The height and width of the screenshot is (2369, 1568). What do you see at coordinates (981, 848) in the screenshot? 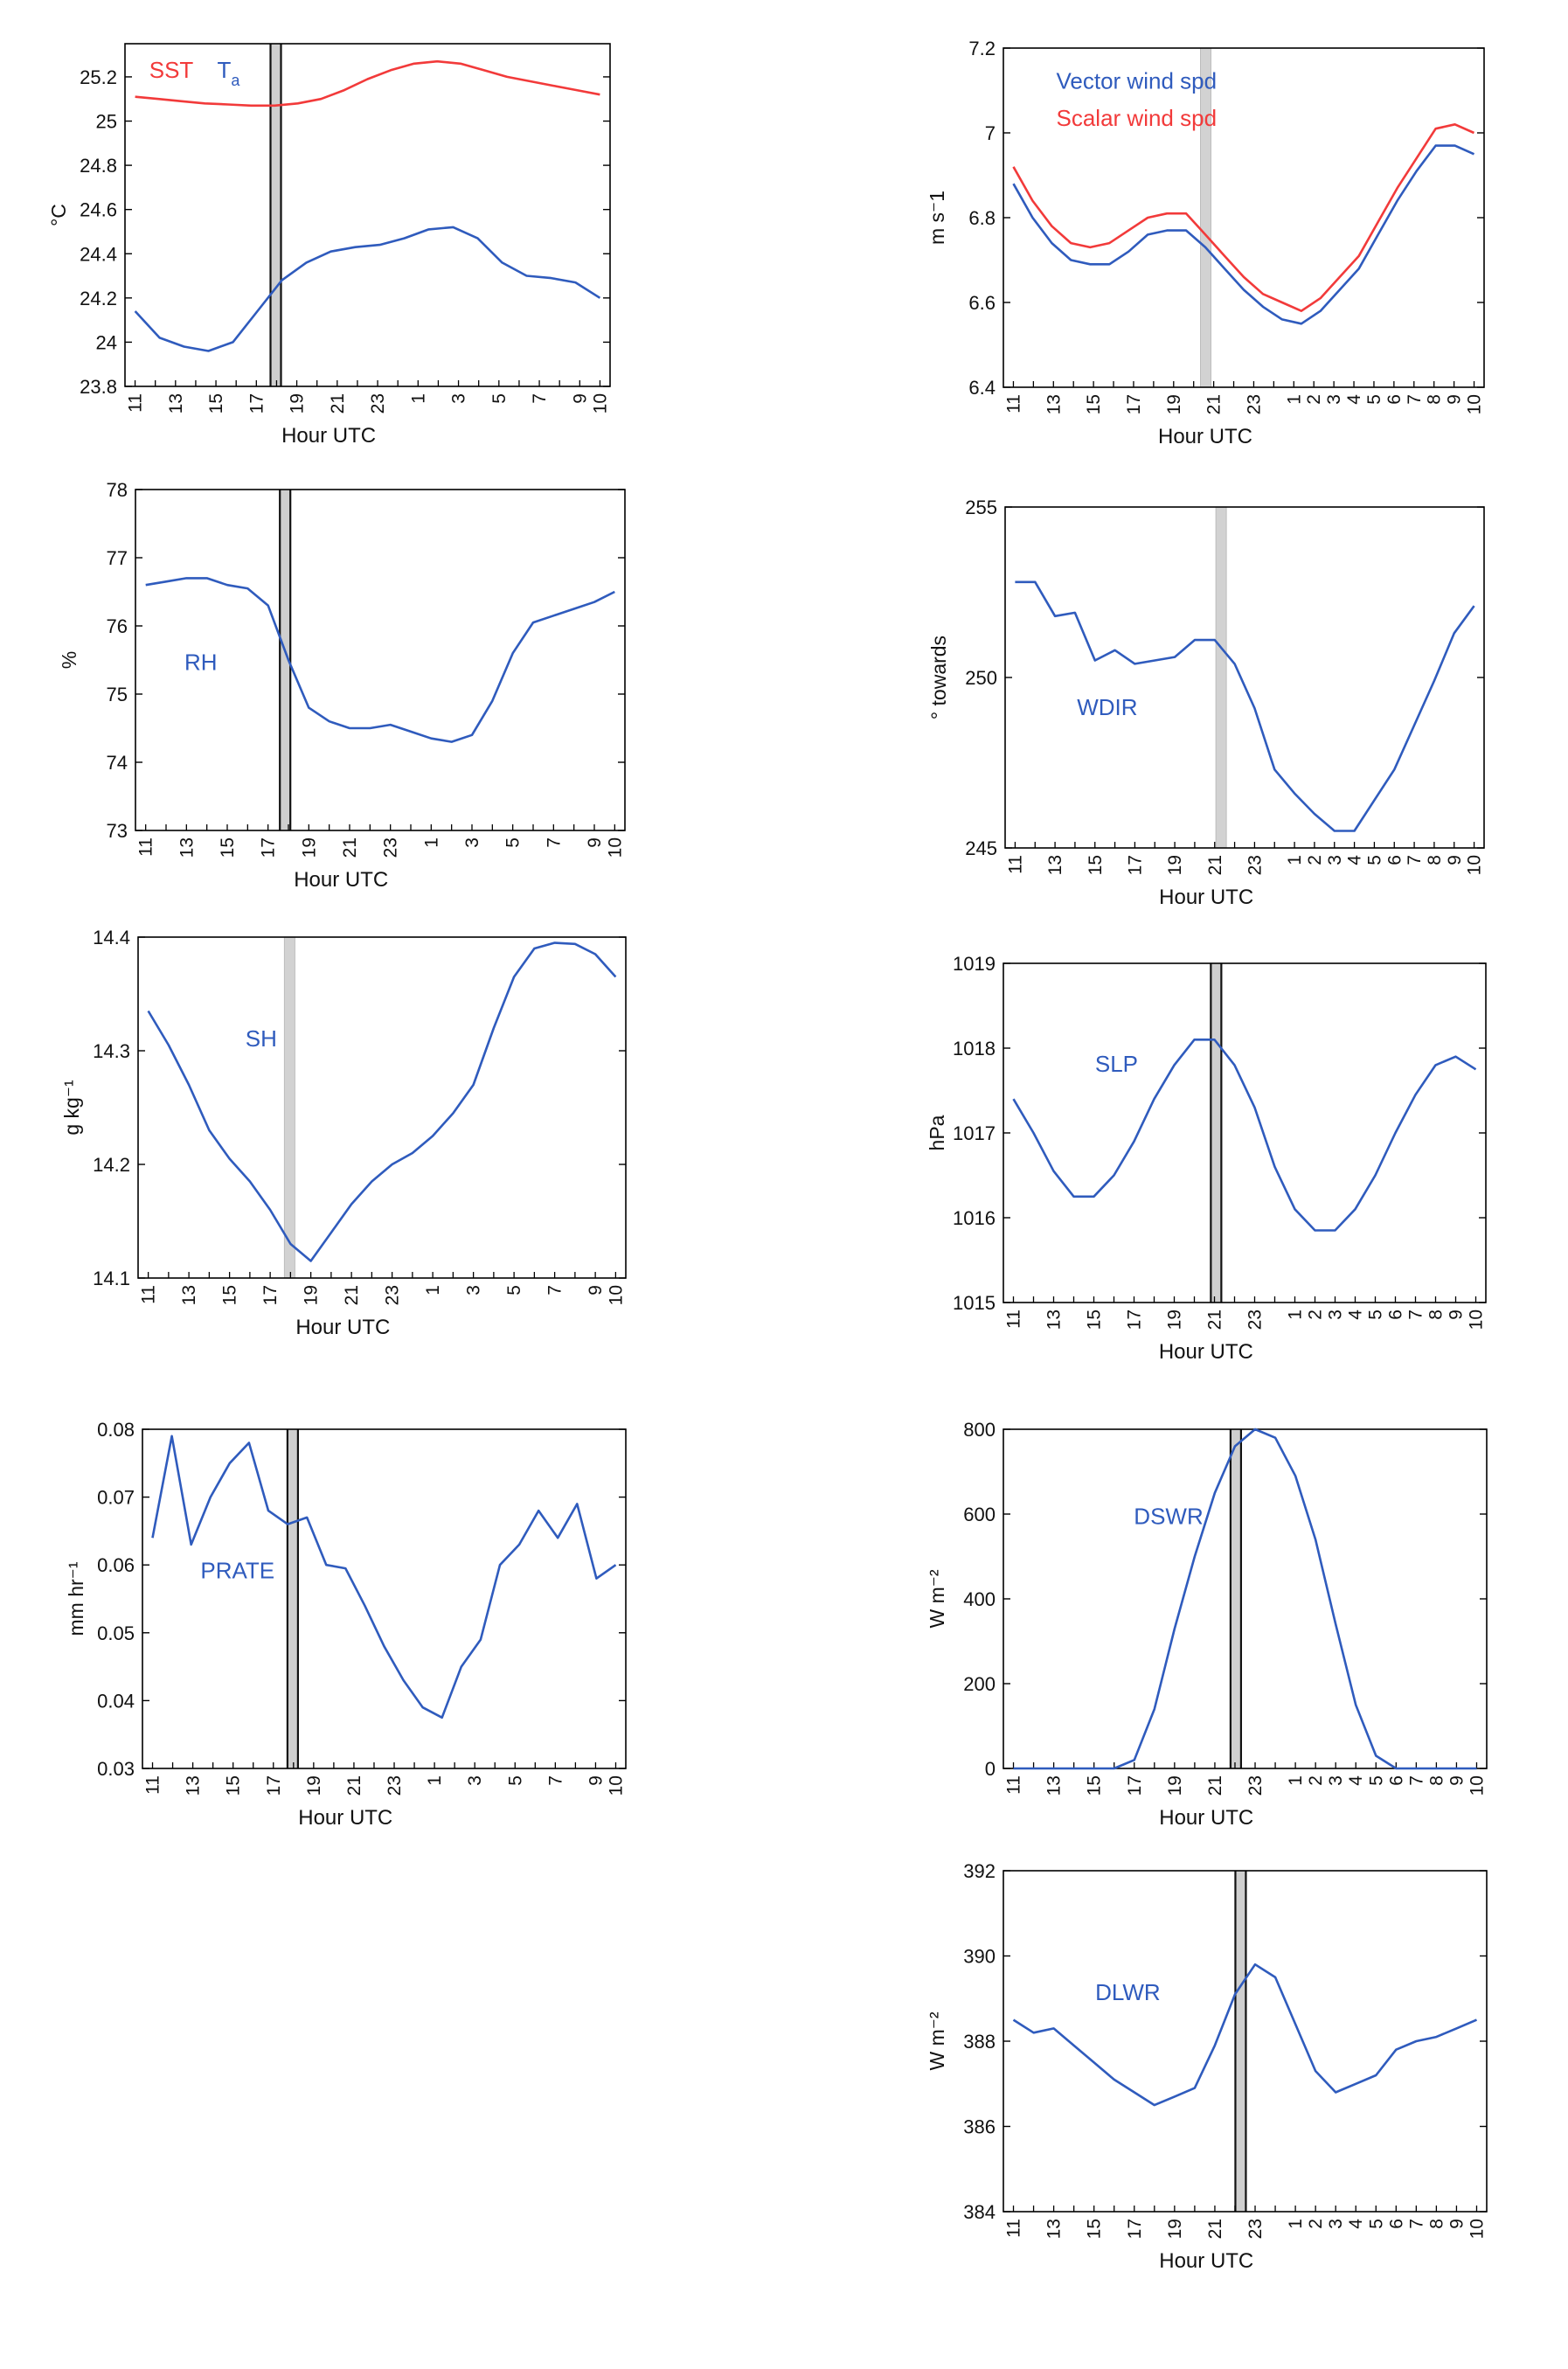
I see `y-tick-label: 245` at bounding box center [981, 848].